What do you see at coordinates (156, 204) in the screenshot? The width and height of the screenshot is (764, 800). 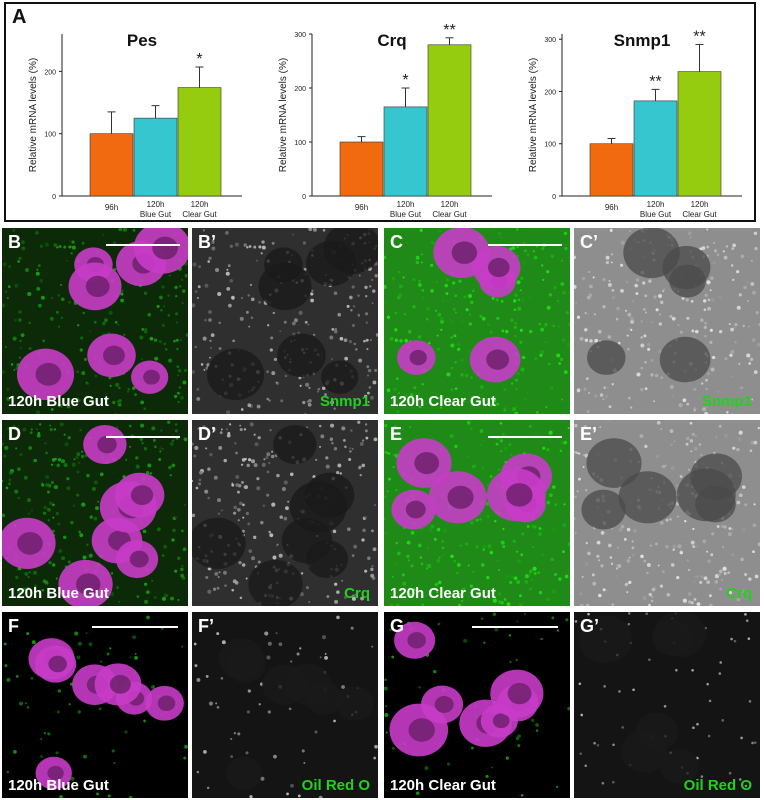 I see `category-label: 120h` at bounding box center [156, 204].